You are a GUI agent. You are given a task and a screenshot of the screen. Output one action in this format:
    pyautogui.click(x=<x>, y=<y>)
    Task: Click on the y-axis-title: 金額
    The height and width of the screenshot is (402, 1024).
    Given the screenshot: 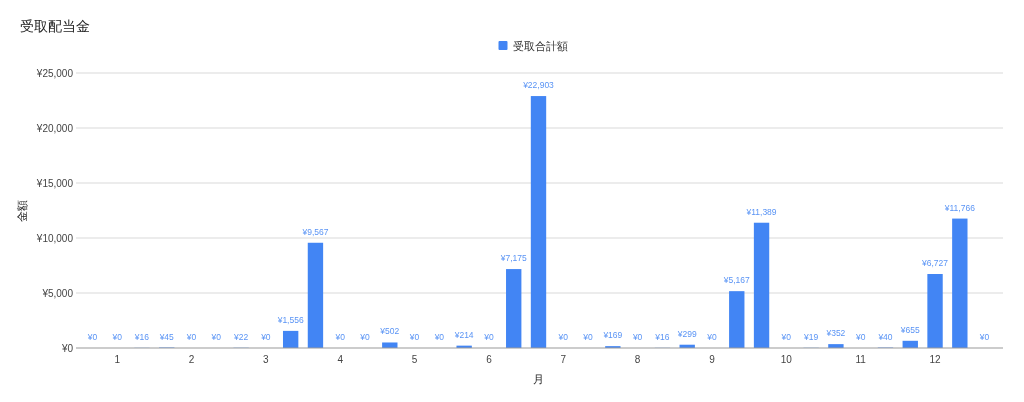 What is the action you would take?
    pyautogui.click(x=22, y=210)
    